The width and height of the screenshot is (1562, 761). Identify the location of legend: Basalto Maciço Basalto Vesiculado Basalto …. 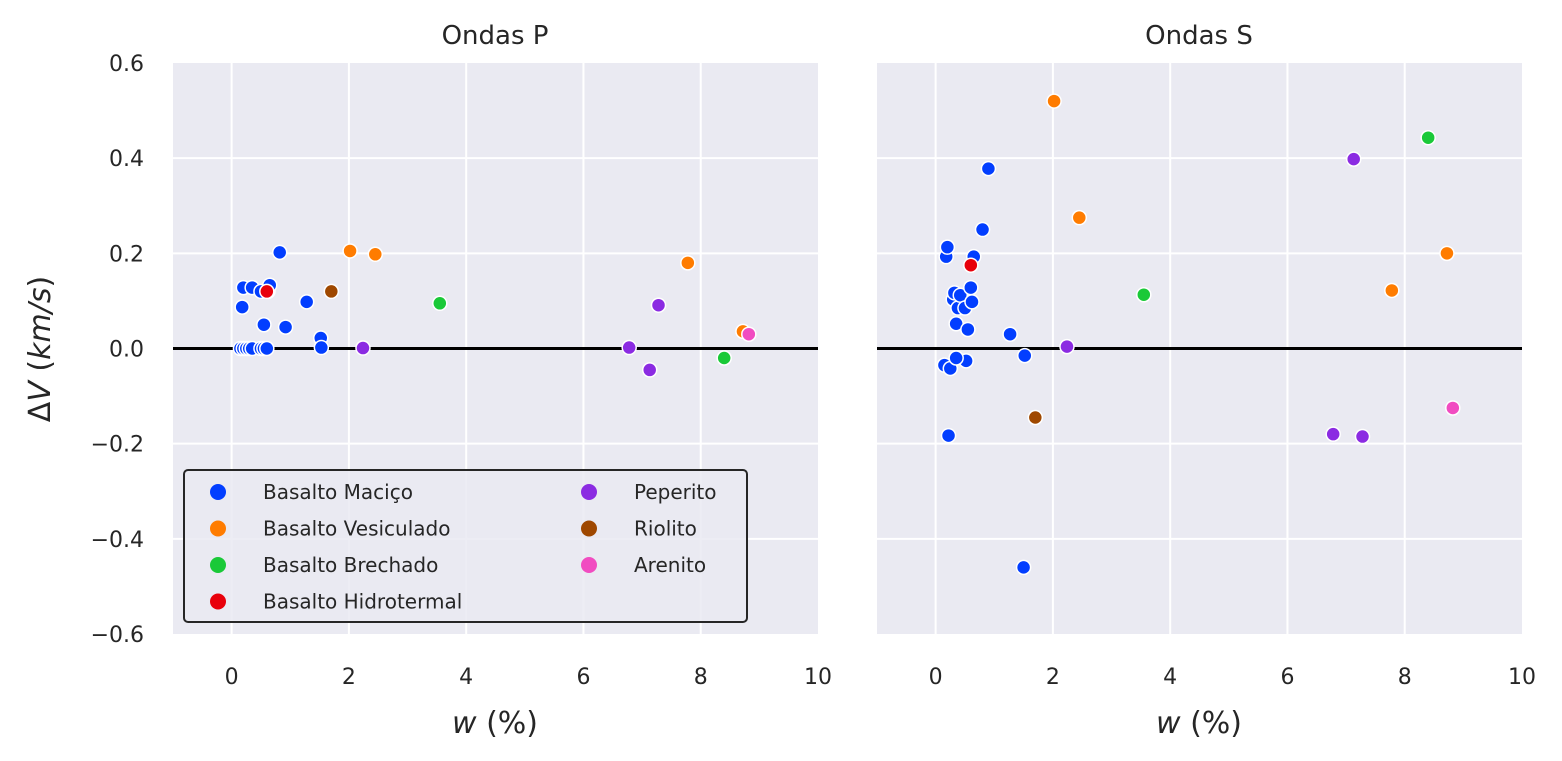
(465, 546).